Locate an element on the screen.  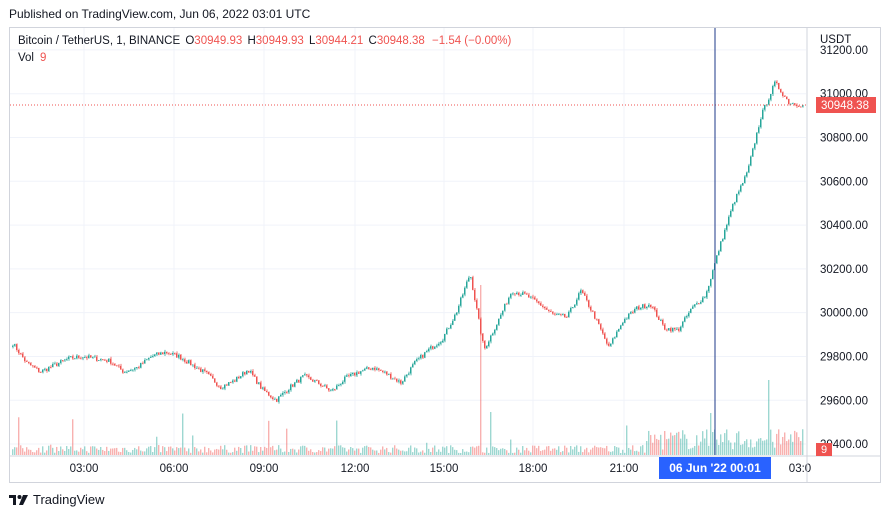
time-tick-label: 06:00 is located at coordinates (174, 469).